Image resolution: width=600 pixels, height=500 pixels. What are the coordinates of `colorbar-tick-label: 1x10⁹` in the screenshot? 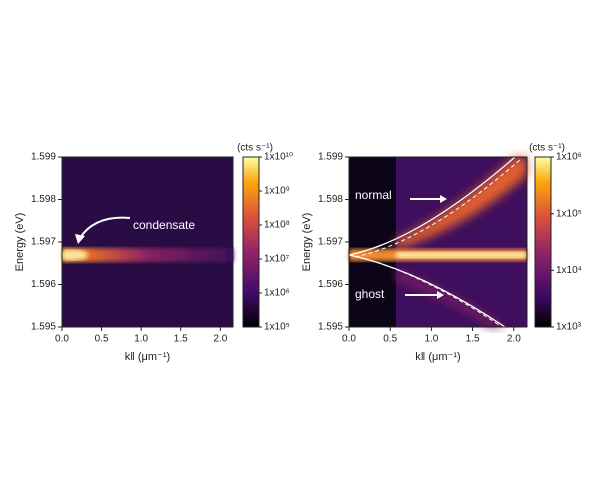 It's located at (277, 191).